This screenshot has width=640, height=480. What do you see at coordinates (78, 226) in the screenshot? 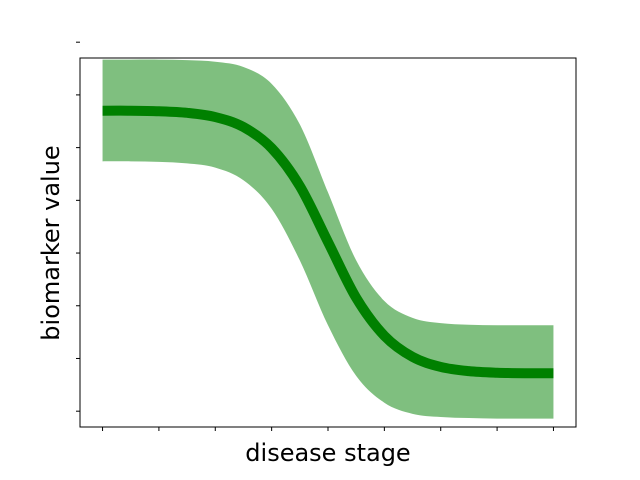
I see `y-ticks` at bounding box center [78, 226].